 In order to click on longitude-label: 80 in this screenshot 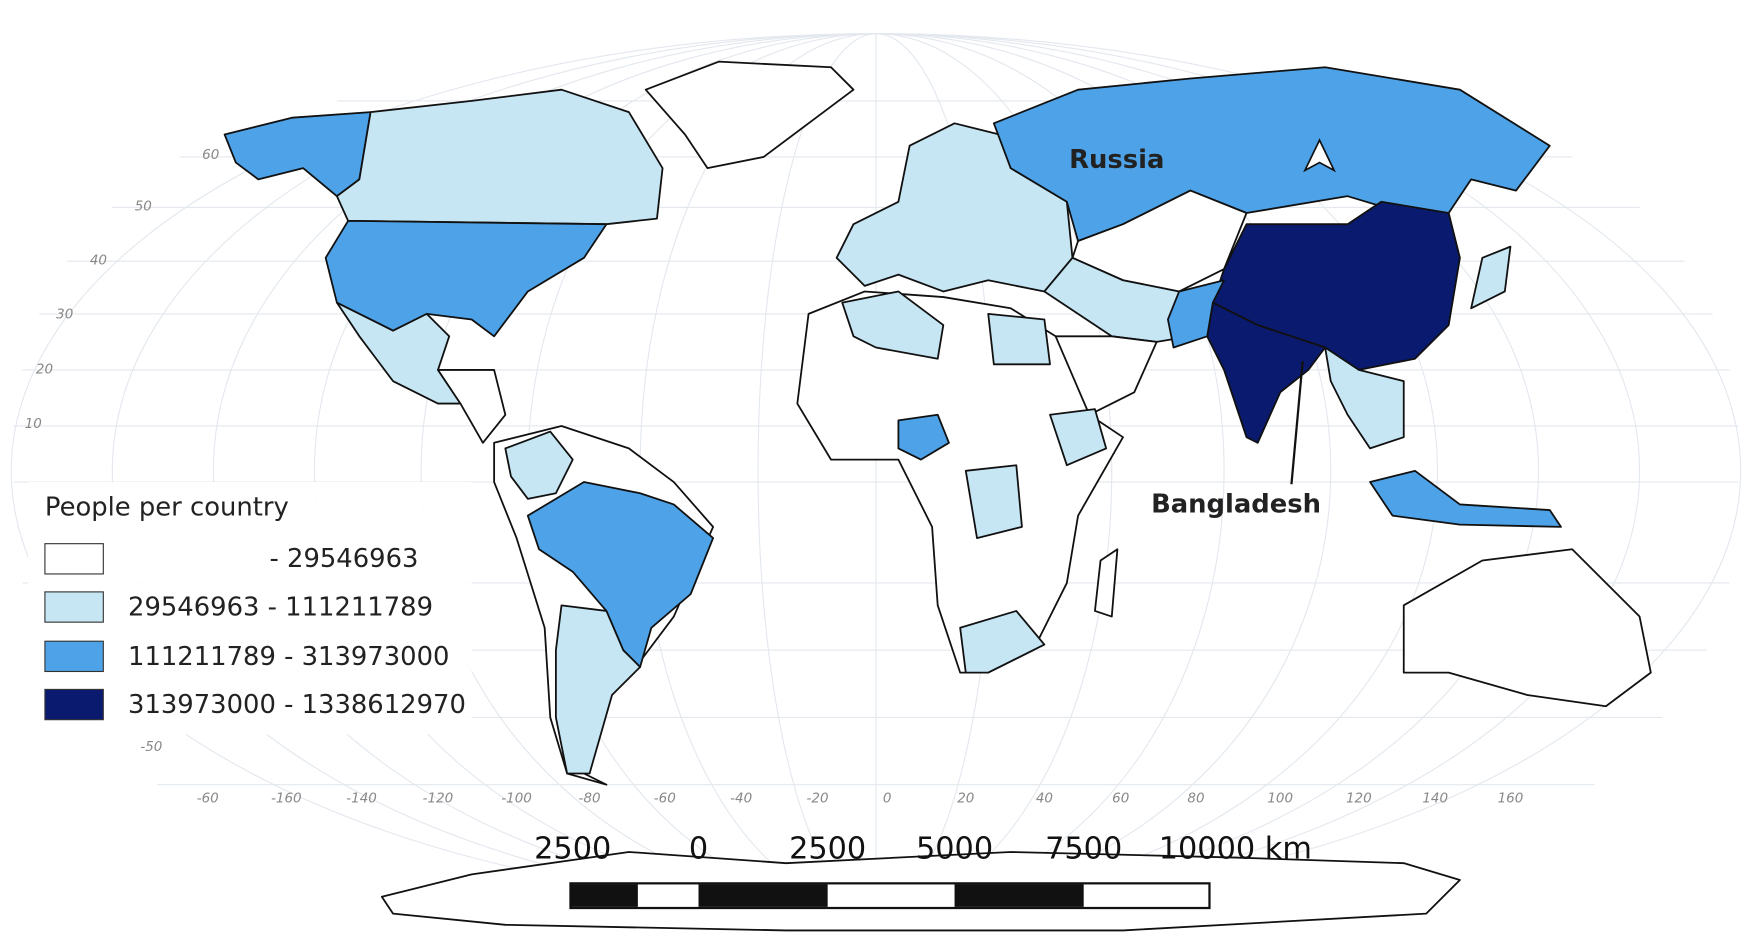, I will do `click(1195, 799)`.